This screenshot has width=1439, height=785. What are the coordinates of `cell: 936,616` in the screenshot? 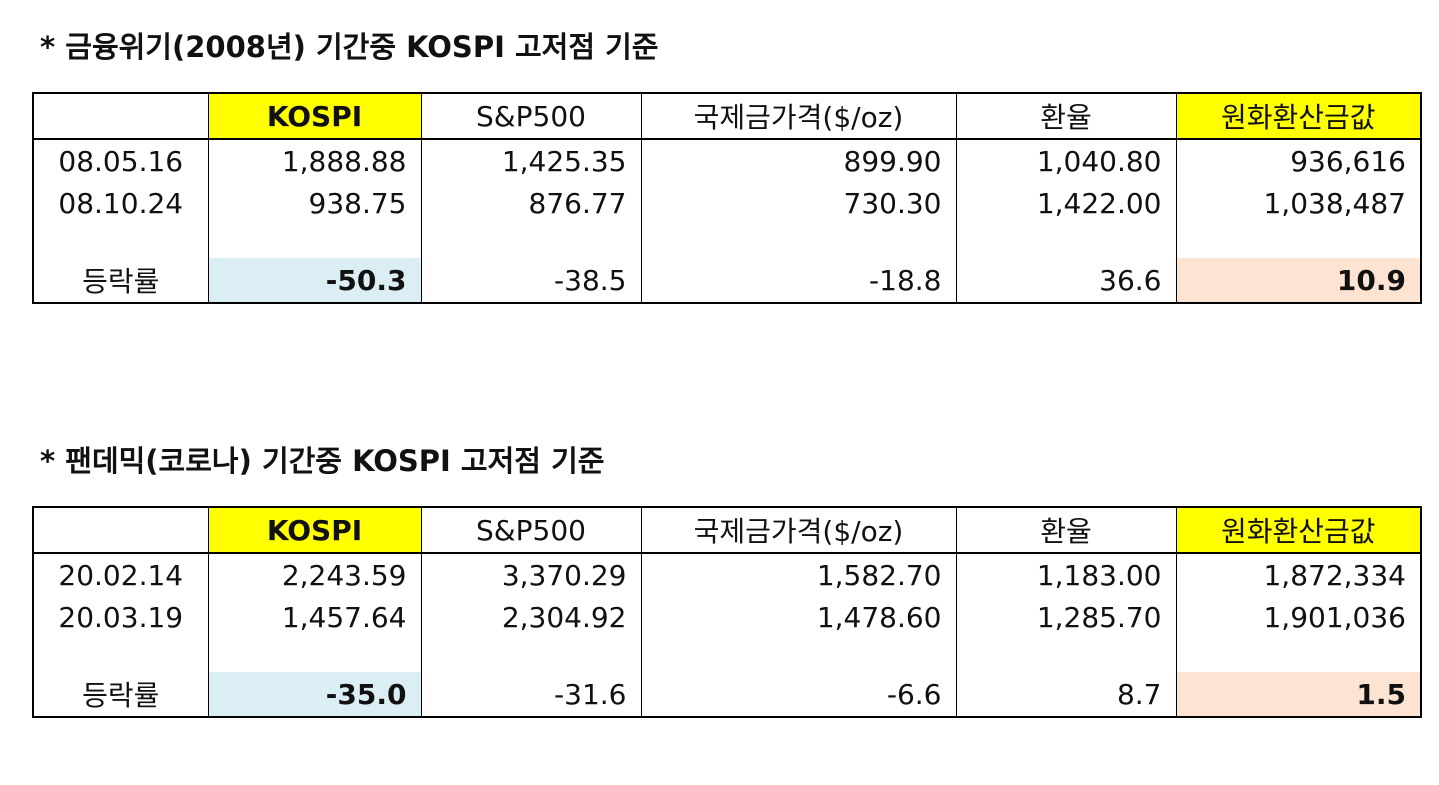 It's located at (1298, 160).